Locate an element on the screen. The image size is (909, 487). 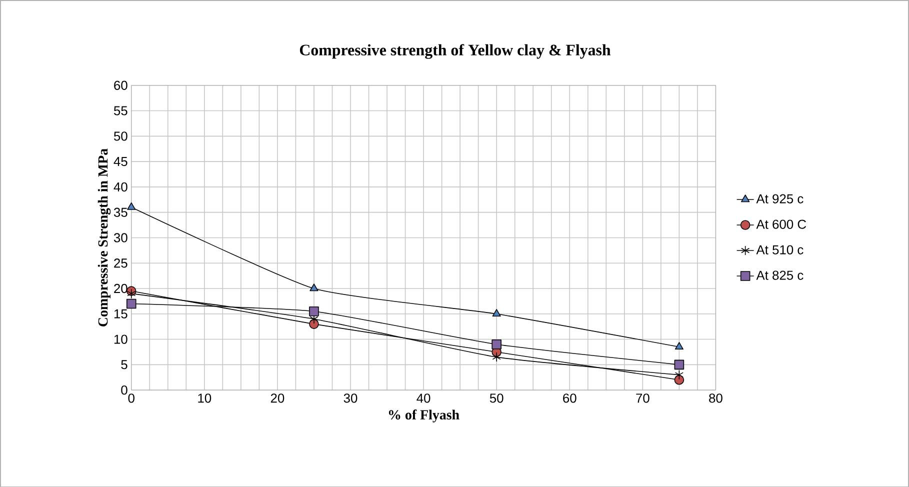
y-tick-label: 10 is located at coordinates (121, 339).